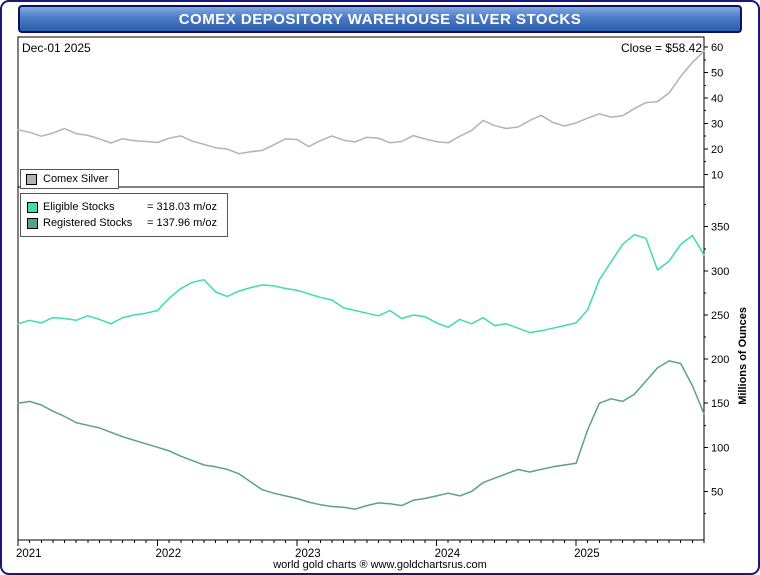 Image resolution: width=760 pixels, height=575 pixels. I want to click on eligible-swatch-icon, so click(32, 207).